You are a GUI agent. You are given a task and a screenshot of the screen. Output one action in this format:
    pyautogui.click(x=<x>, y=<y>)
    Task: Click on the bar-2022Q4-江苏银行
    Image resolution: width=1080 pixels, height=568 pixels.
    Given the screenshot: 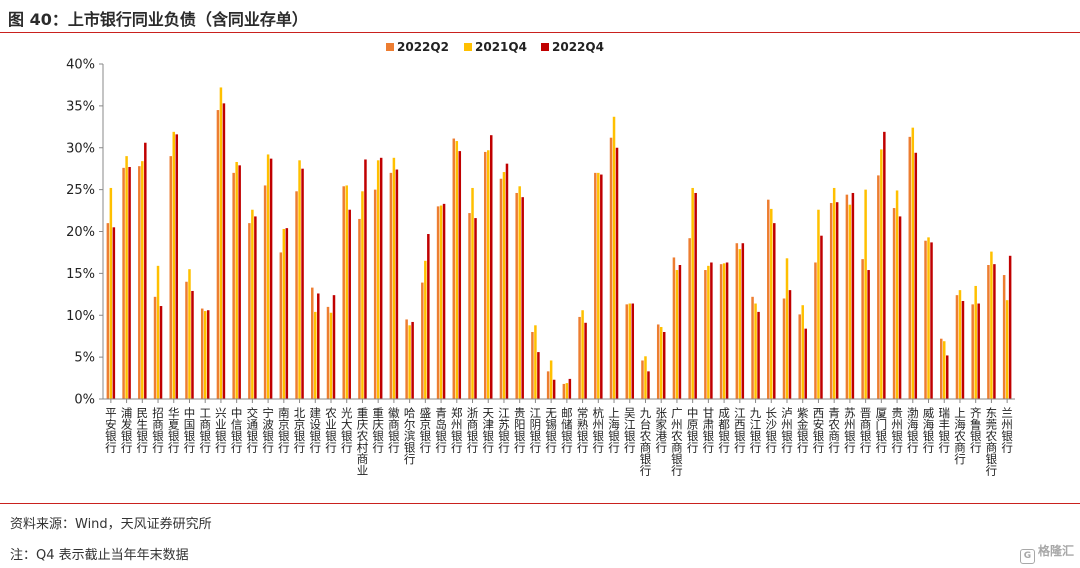 What is the action you would take?
    pyautogui.click(x=507, y=281)
    